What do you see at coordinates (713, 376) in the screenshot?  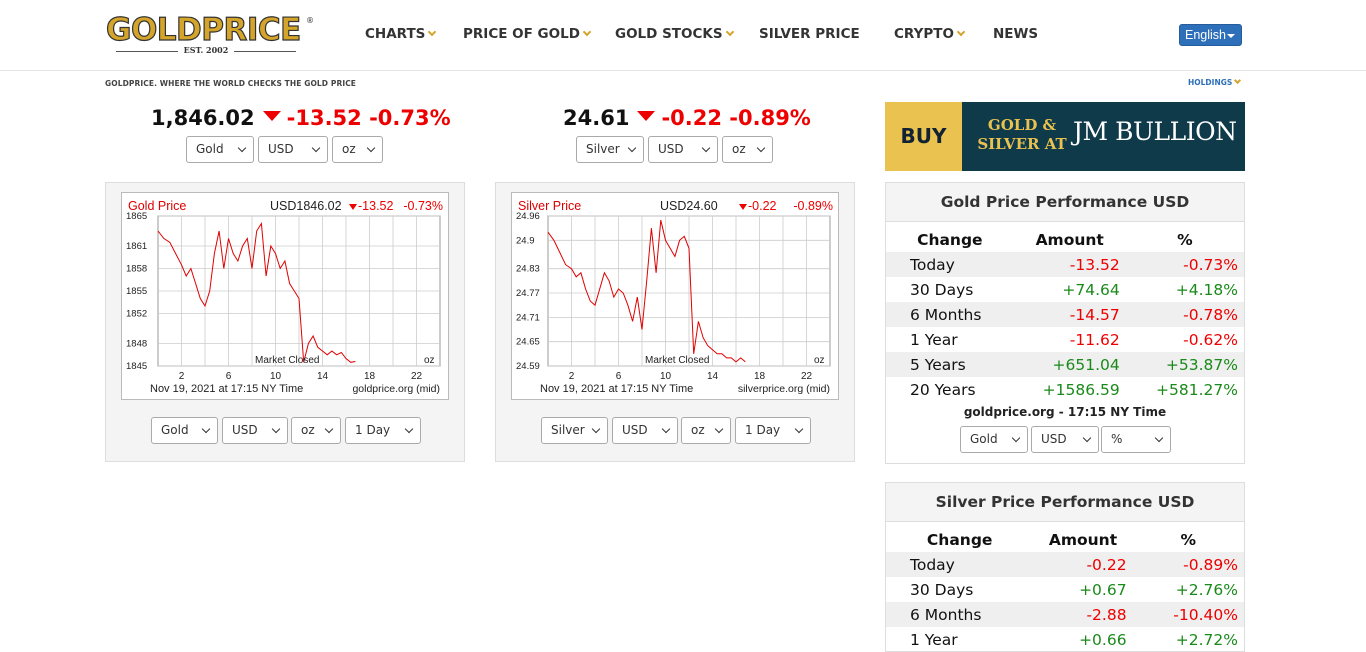 I see `x-tick-label: 14` at bounding box center [713, 376].